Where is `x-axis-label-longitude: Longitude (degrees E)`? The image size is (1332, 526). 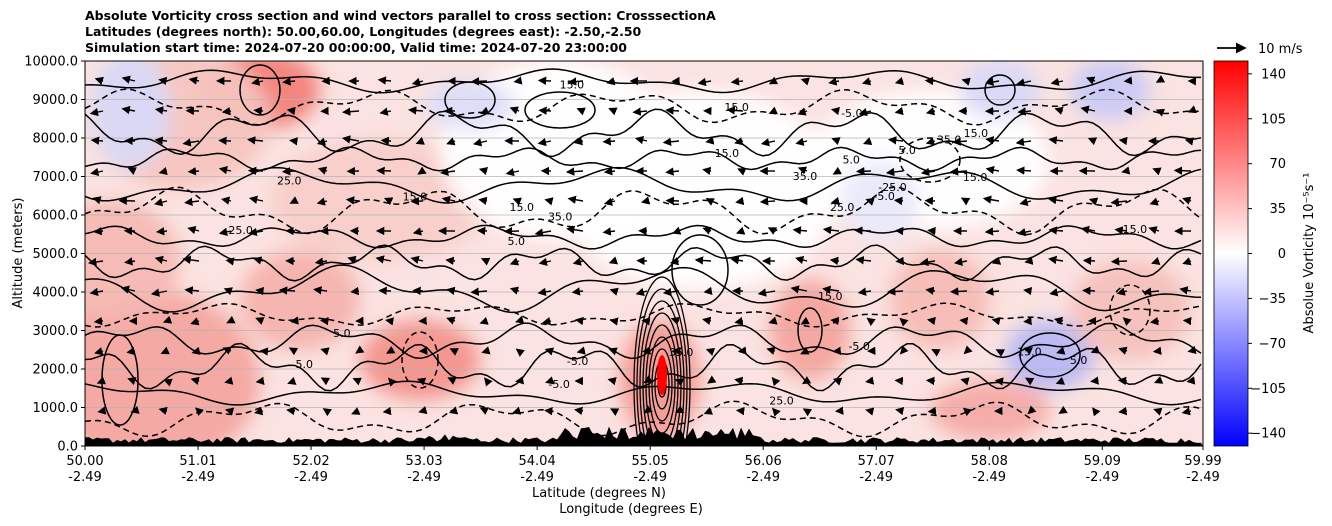
x-axis-label-longitude: Longitude (degrees E) is located at coordinates (631, 509).